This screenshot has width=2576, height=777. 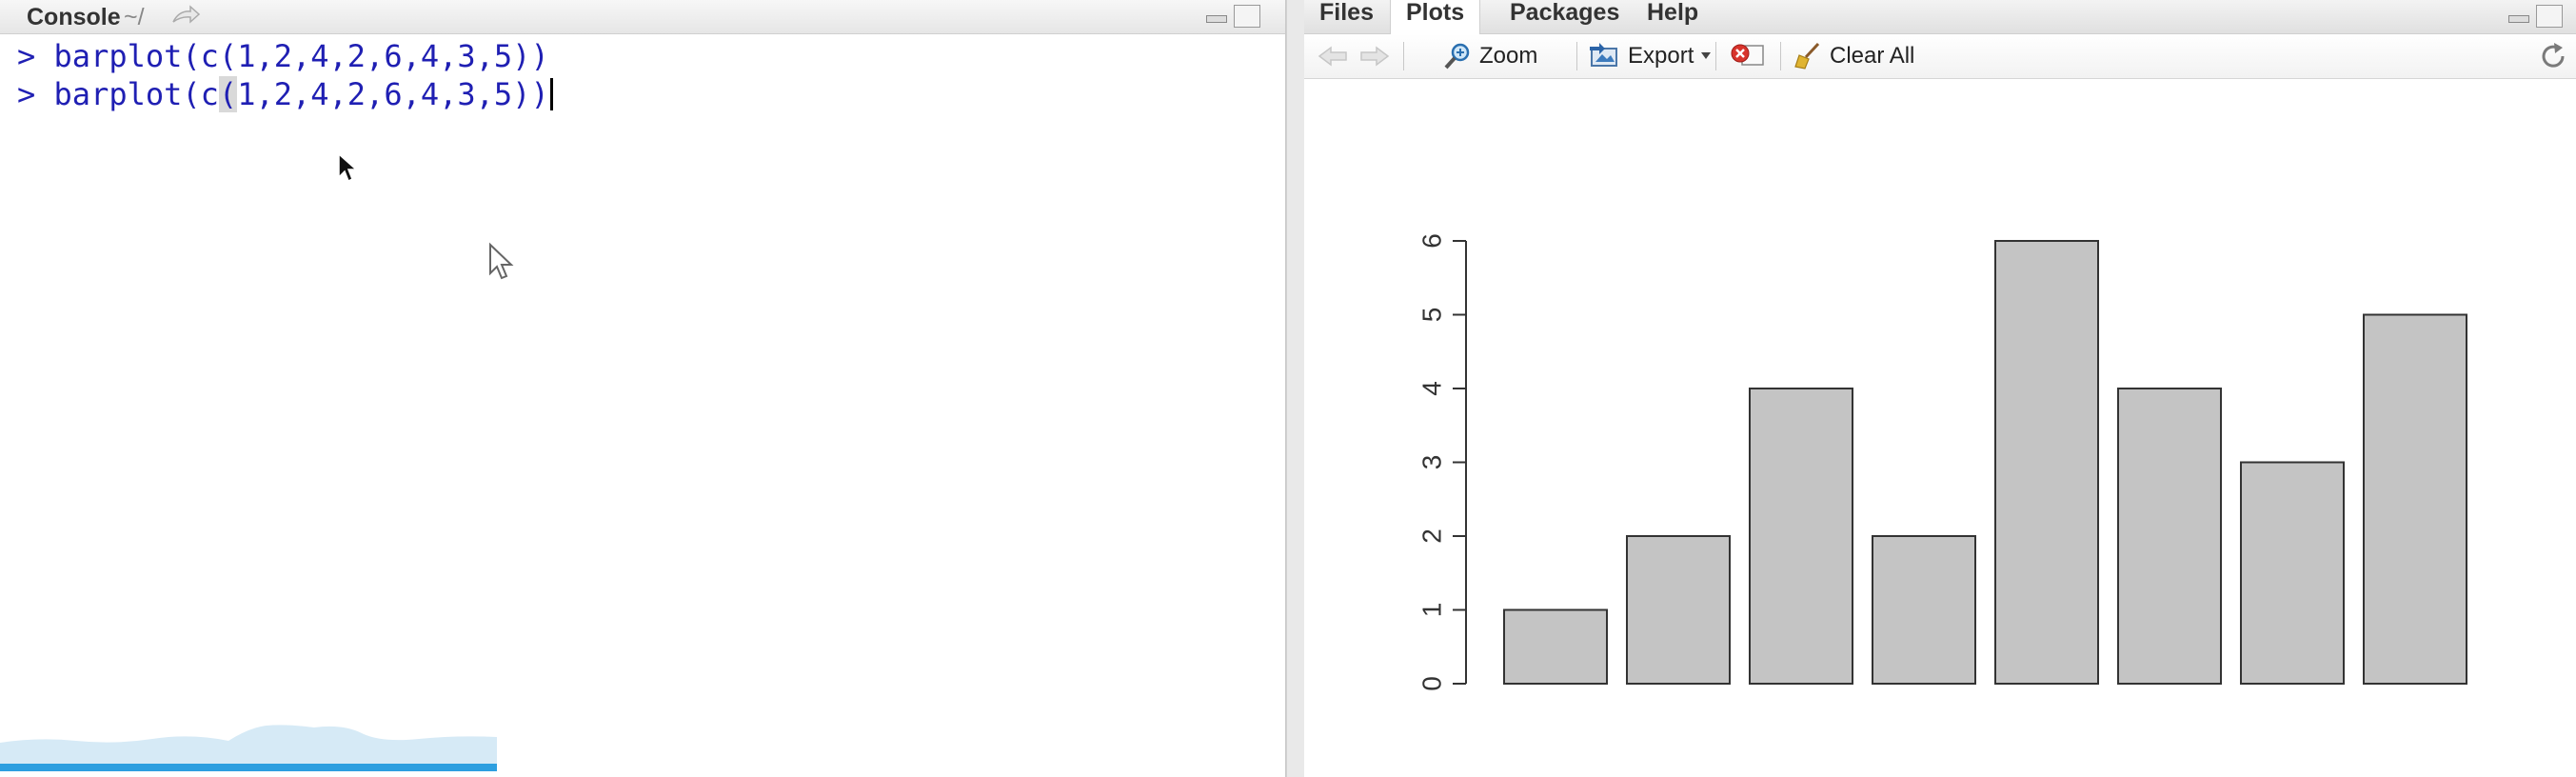 I want to click on mouse-pointer-icon, so click(x=348, y=167).